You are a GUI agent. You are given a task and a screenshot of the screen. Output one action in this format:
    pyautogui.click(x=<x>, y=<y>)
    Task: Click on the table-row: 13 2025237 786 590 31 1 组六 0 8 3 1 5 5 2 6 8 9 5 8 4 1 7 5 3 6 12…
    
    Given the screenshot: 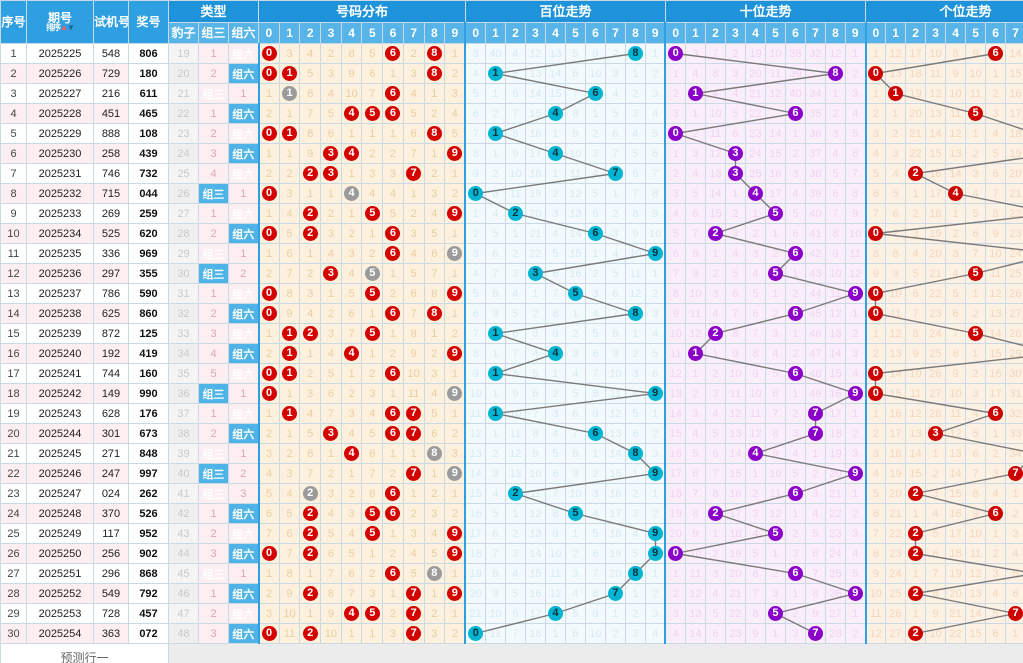 What is the action you would take?
    pyautogui.click(x=511, y=293)
    